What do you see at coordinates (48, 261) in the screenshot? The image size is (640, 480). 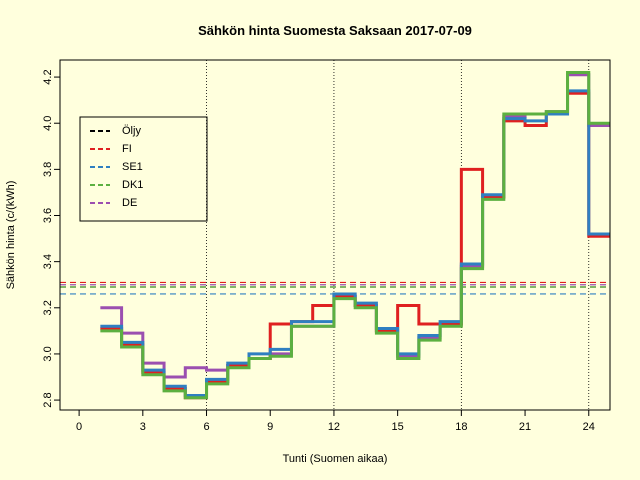 I see `y-tick-label: 3.4` at bounding box center [48, 261].